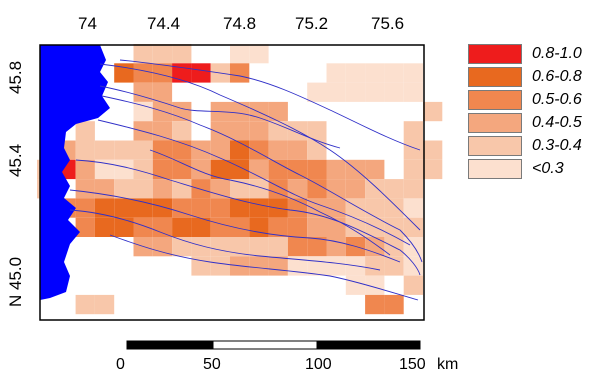 This screenshot has width=603, height=379. What do you see at coordinates (535, 123) in the screenshot?
I see `legend-item: 0.4-0.5` at bounding box center [535, 123].